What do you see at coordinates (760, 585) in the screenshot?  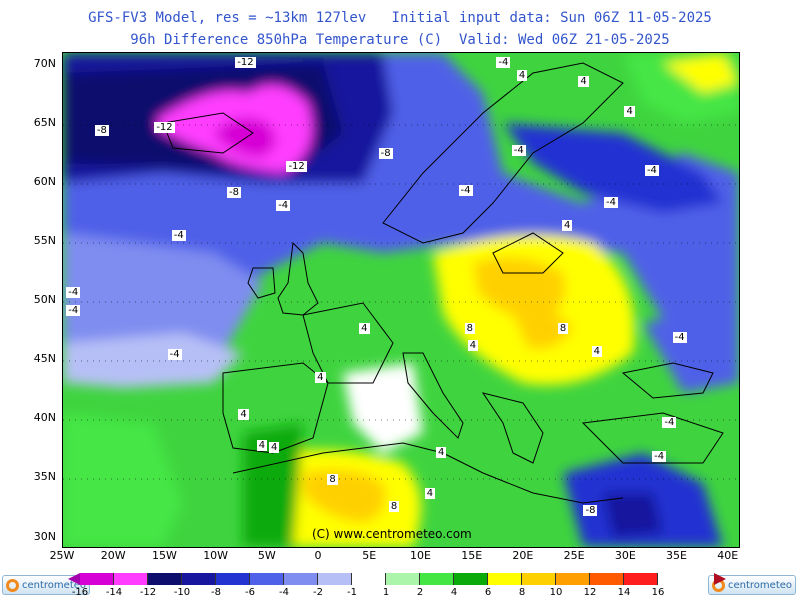 I see `brand-name-right: centrometeo` at bounding box center [760, 585].